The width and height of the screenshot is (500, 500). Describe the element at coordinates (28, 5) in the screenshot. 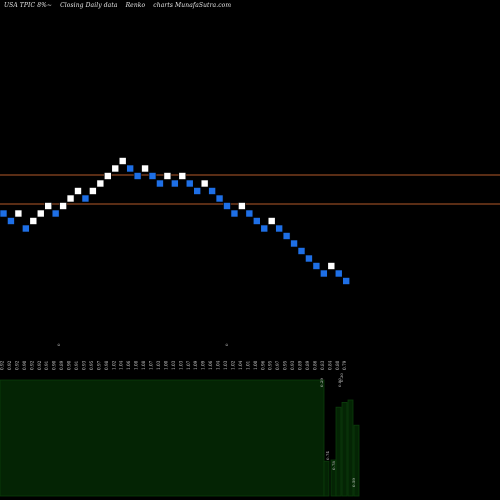

I see `chart-symbol: USA TPIC 8%~` at that location.